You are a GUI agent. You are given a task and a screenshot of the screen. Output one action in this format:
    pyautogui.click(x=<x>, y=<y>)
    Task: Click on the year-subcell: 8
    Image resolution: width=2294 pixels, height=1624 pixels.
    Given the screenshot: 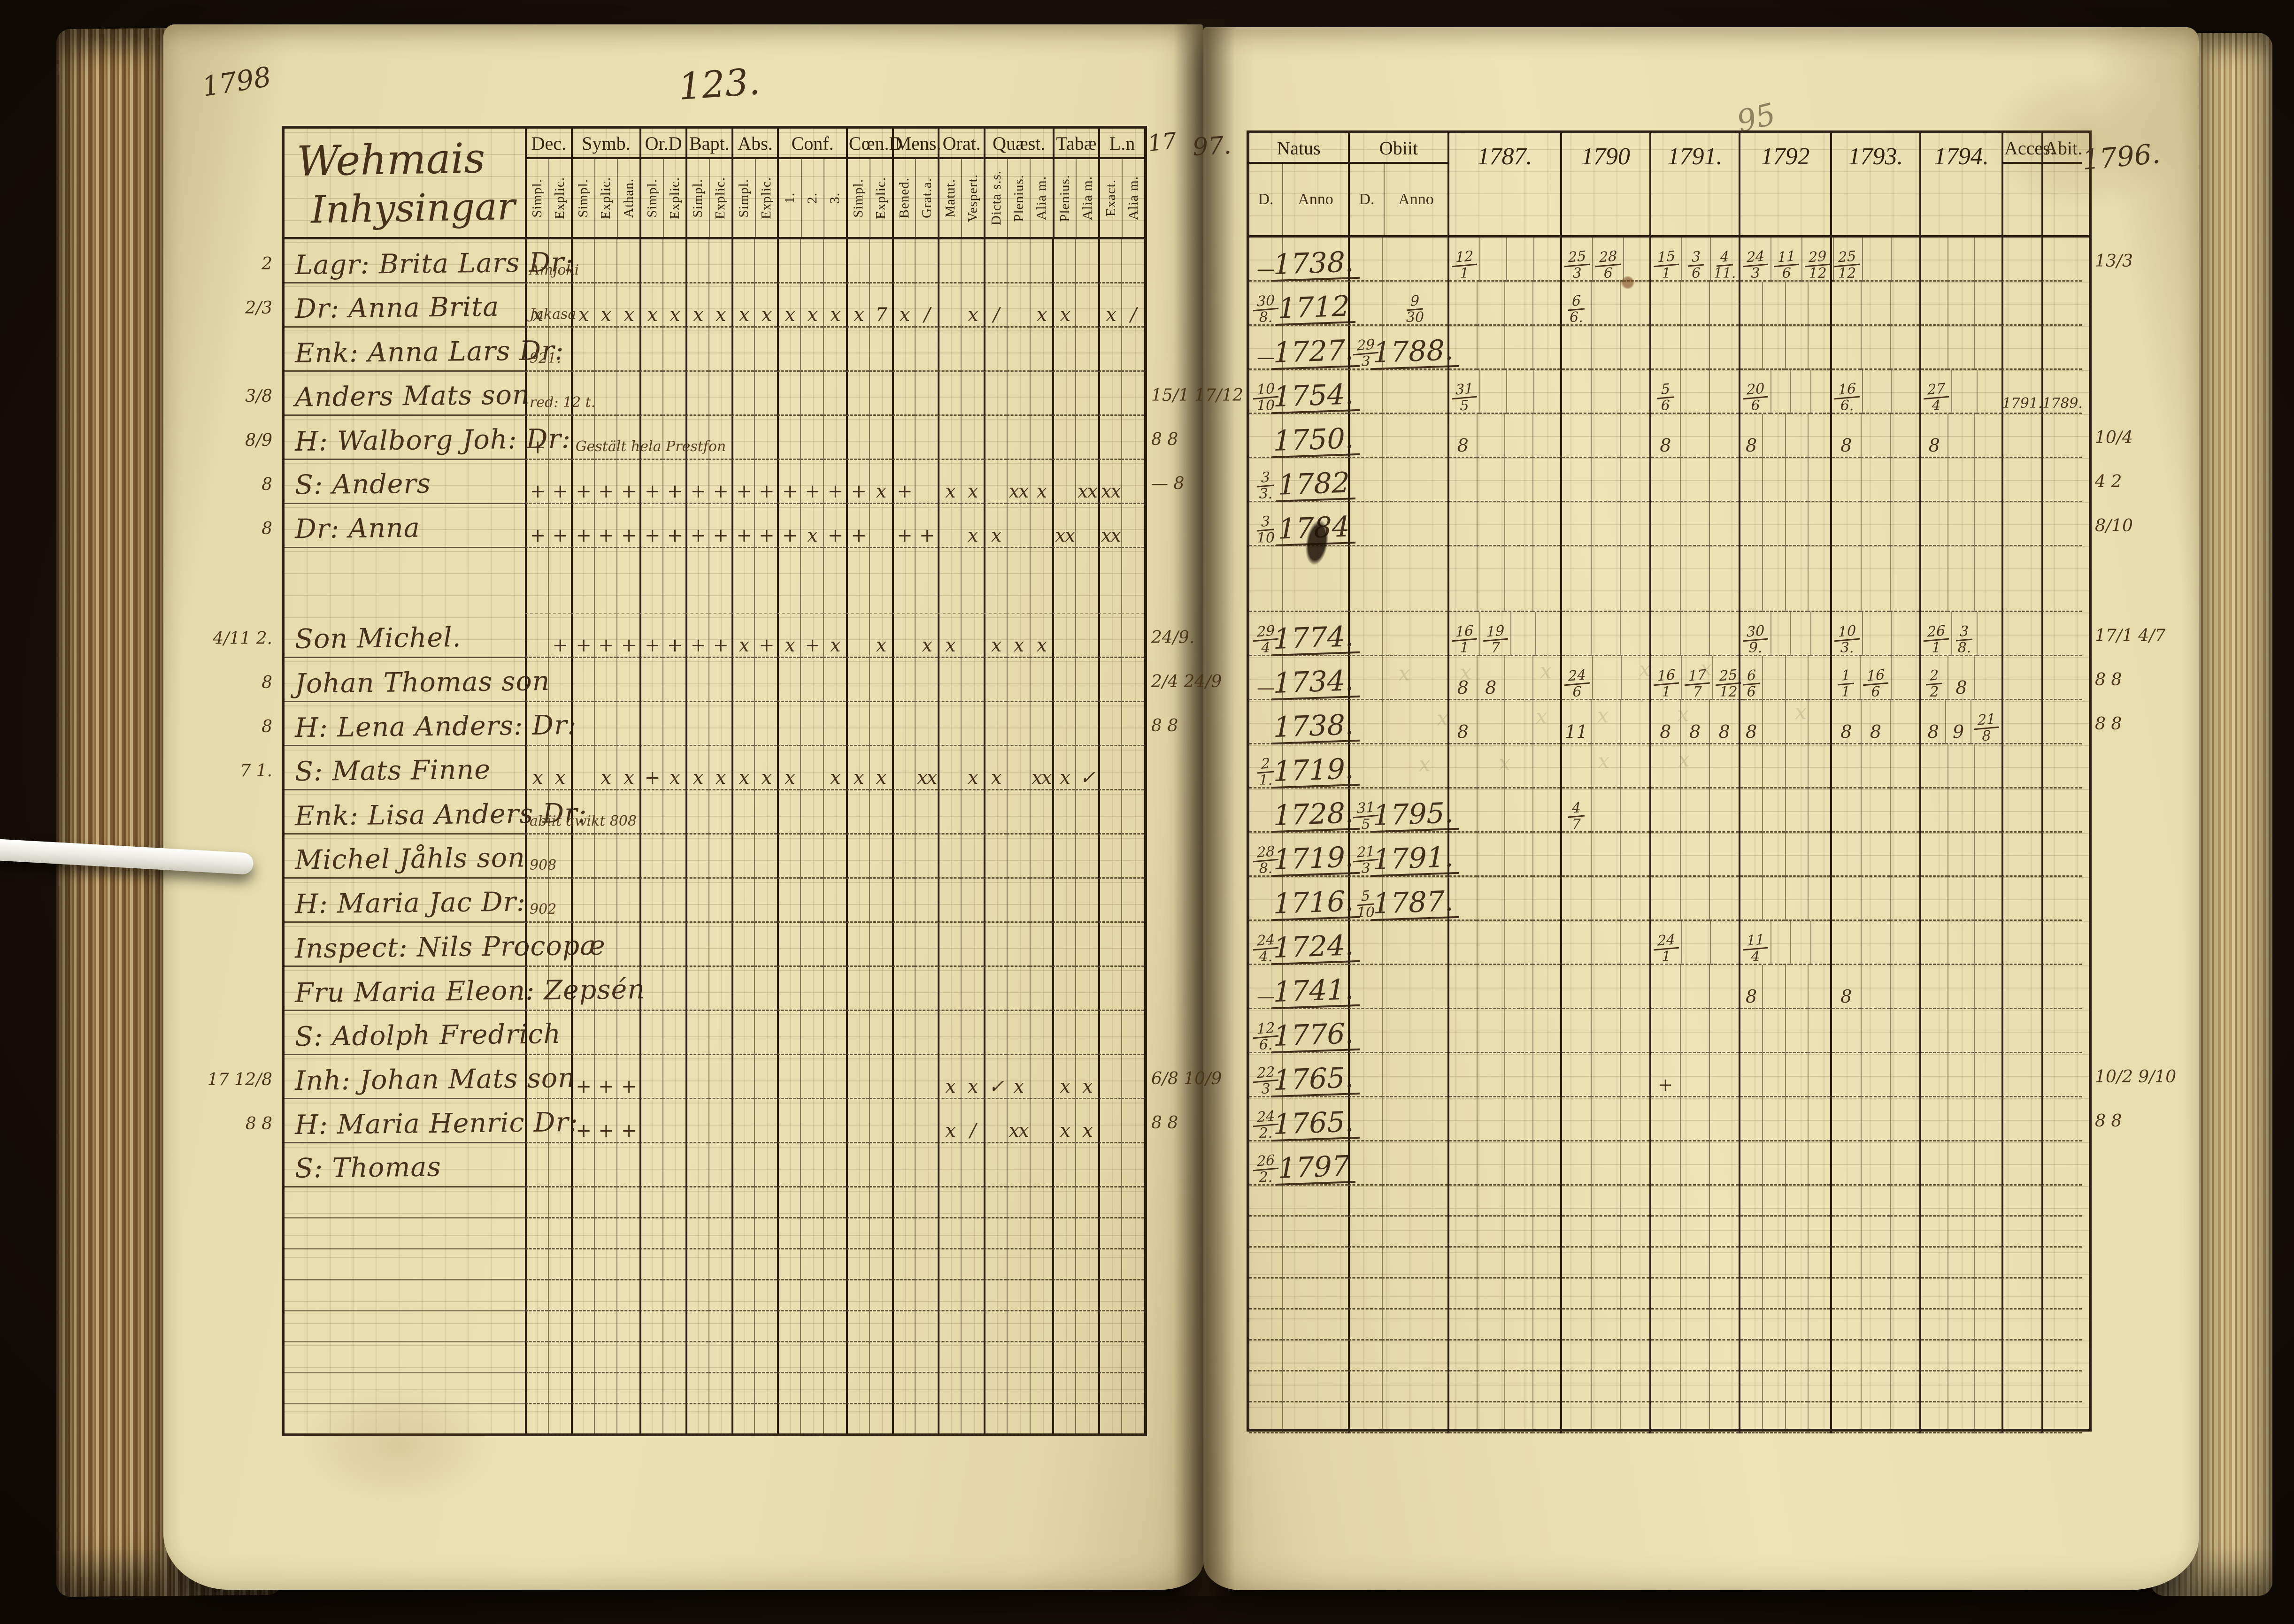 What is the action you would take?
    pyautogui.click(x=1724, y=722)
    